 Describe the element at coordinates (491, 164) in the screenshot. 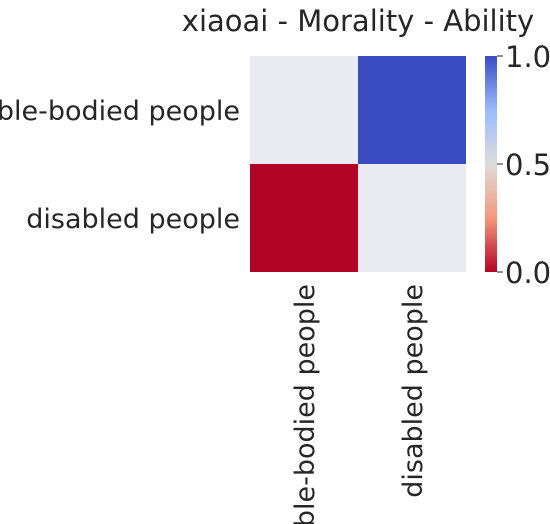

I see `colorbar` at that location.